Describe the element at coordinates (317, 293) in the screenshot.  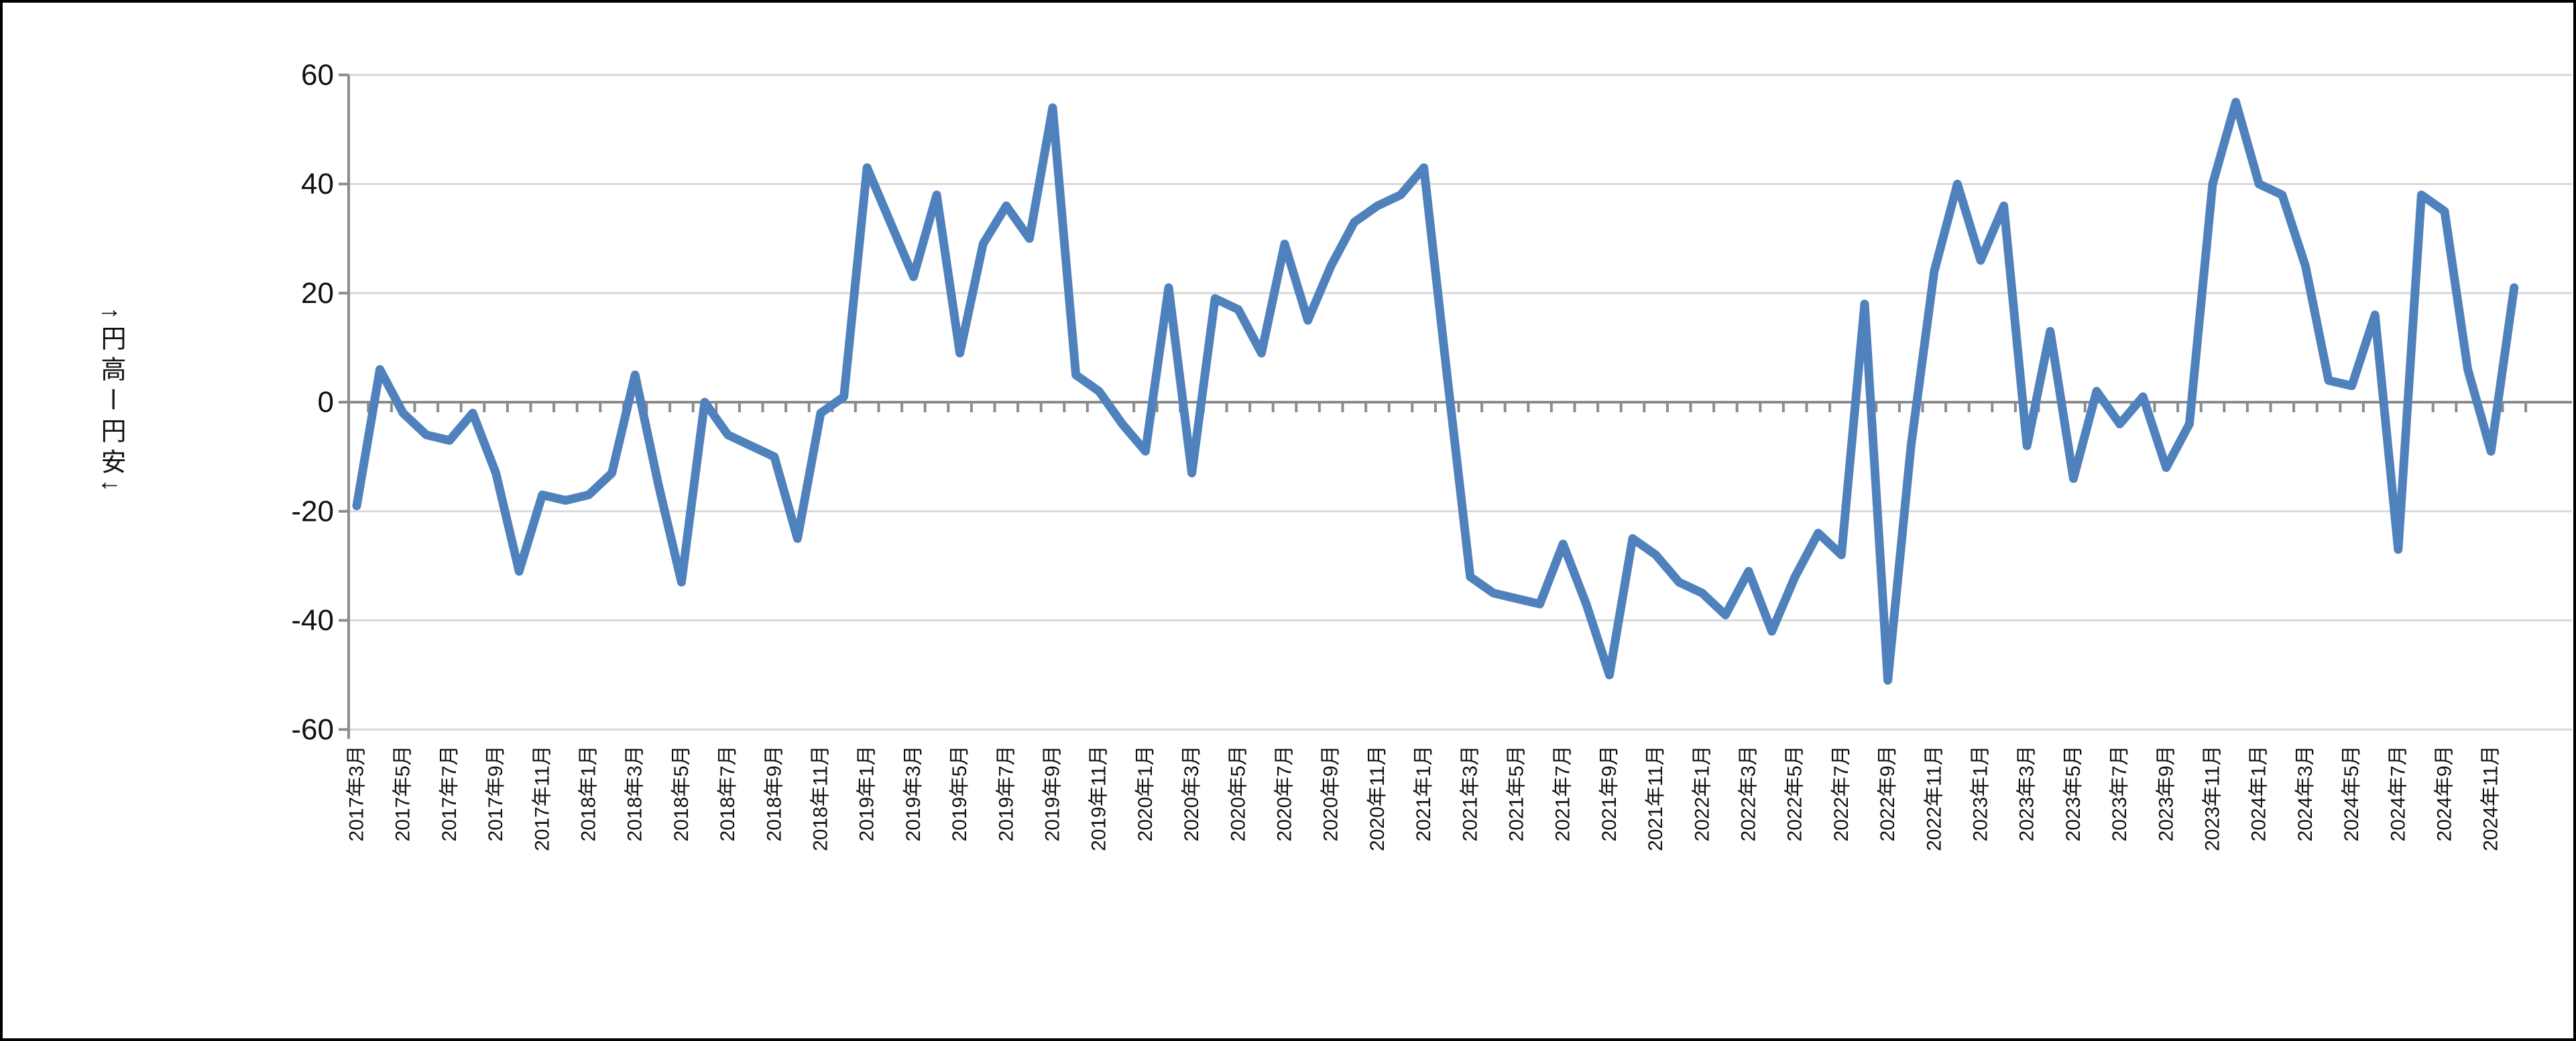
I see `y-tick-label: 20` at that location.